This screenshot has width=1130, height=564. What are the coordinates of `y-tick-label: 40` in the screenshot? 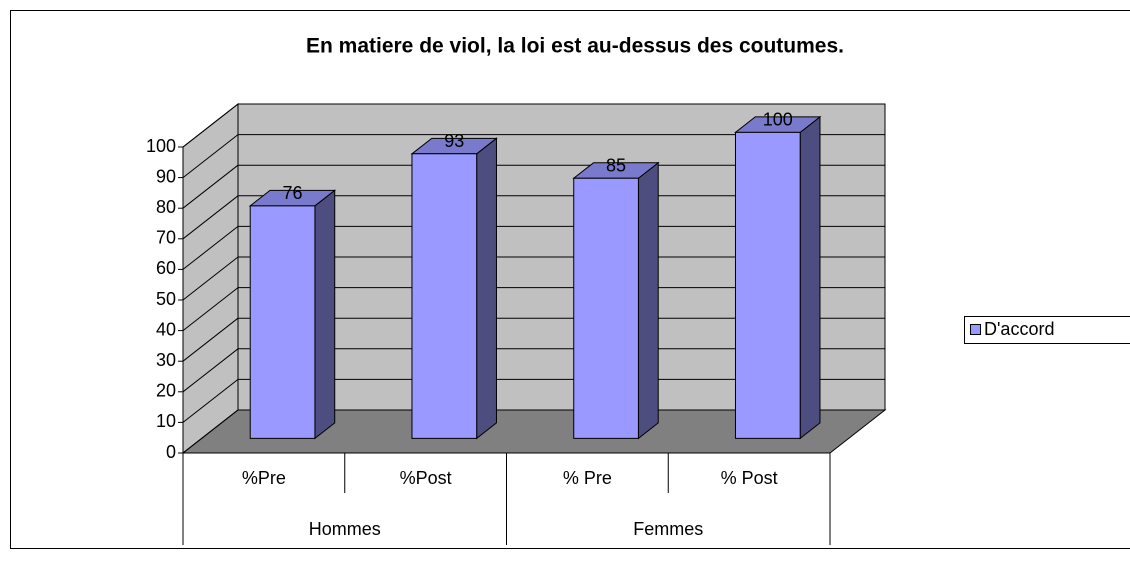 It's located at (166, 329).